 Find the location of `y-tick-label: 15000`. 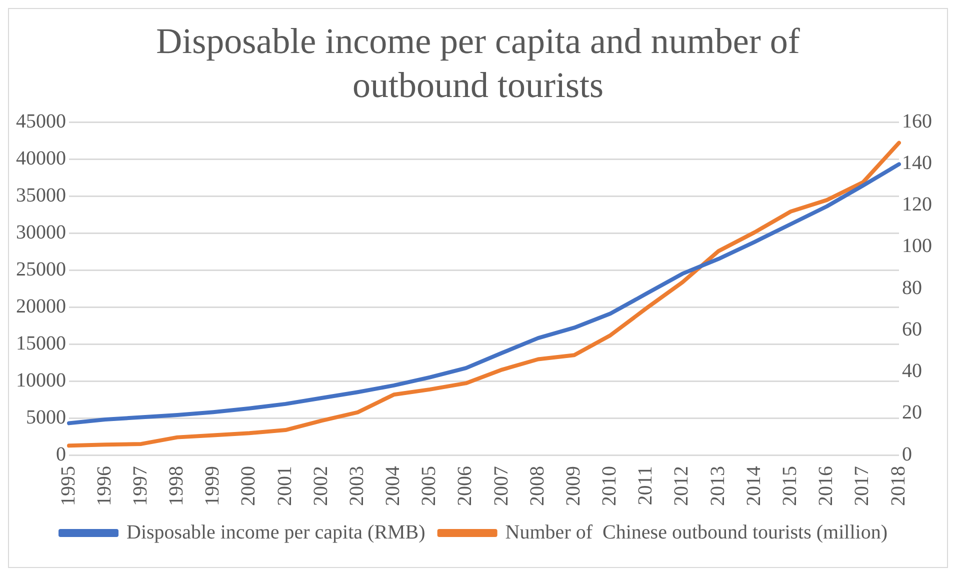

y-tick-label: 15000 is located at coordinates (41, 343).